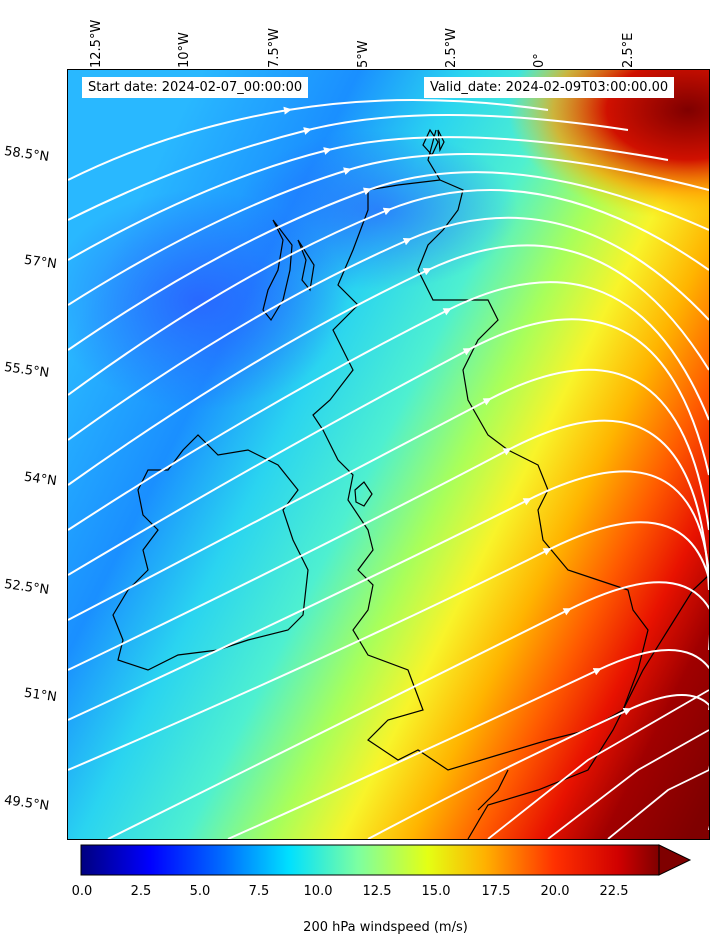 This screenshot has height=949, width=716. What do you see at coordinates (549, 87) in the screenshot?
I see `valid-date-label: Valid_date: 2024-02-09T03:00:00.00` at bounding box center [549, 87].